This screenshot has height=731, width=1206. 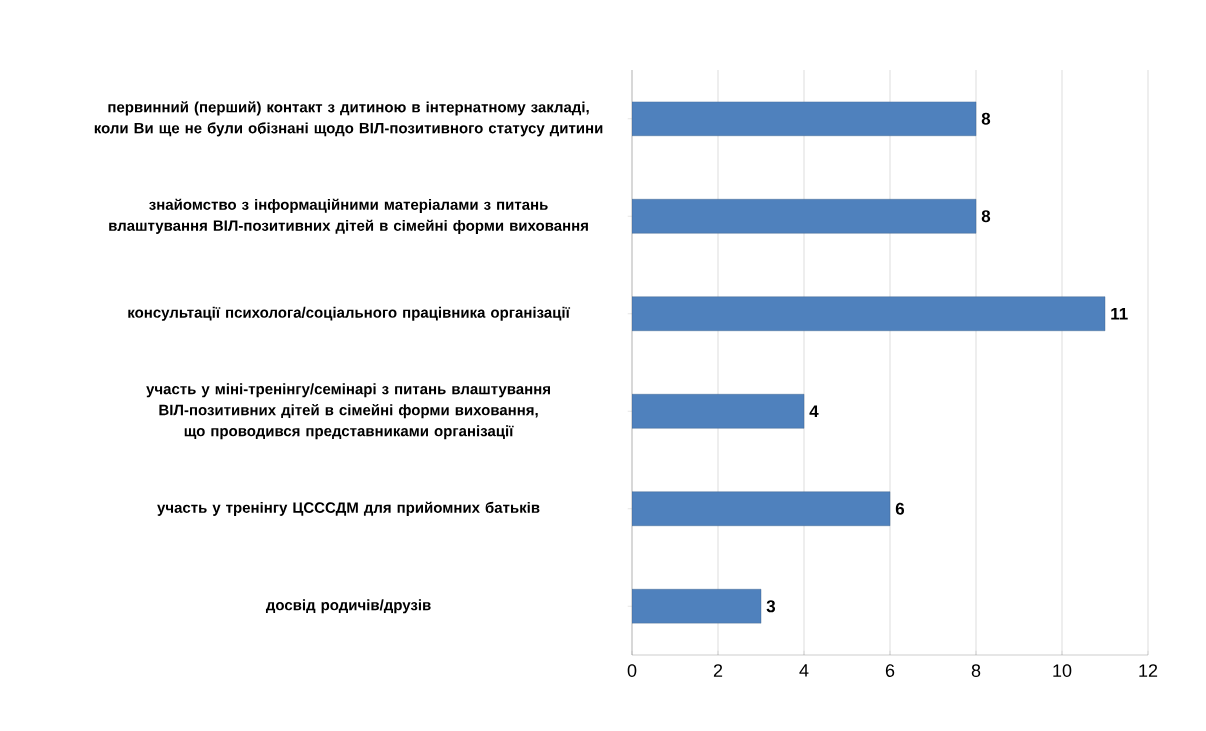 I want to click on data-label: 6, so click(x=900, y=508).